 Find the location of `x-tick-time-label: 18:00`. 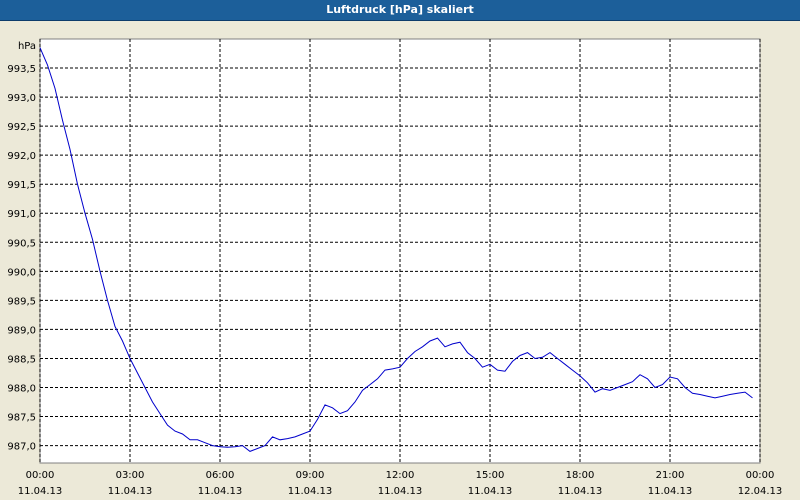

x-tick-time-label: 18:00 is located at coordinates (580, 475).